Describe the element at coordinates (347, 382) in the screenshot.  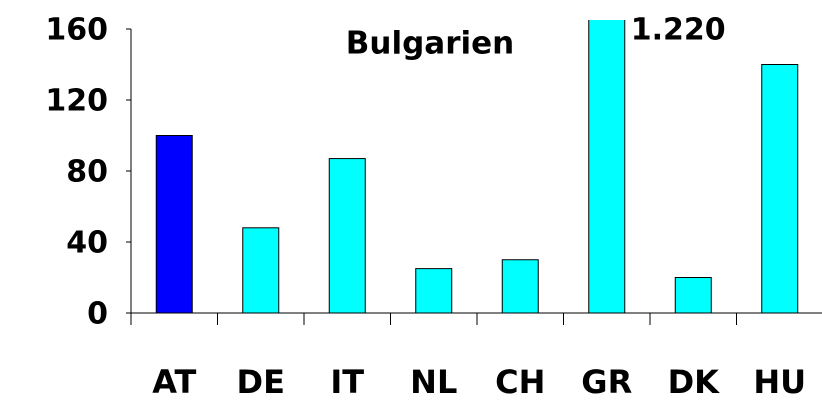
I see `x-tick-label: IT` at that location.